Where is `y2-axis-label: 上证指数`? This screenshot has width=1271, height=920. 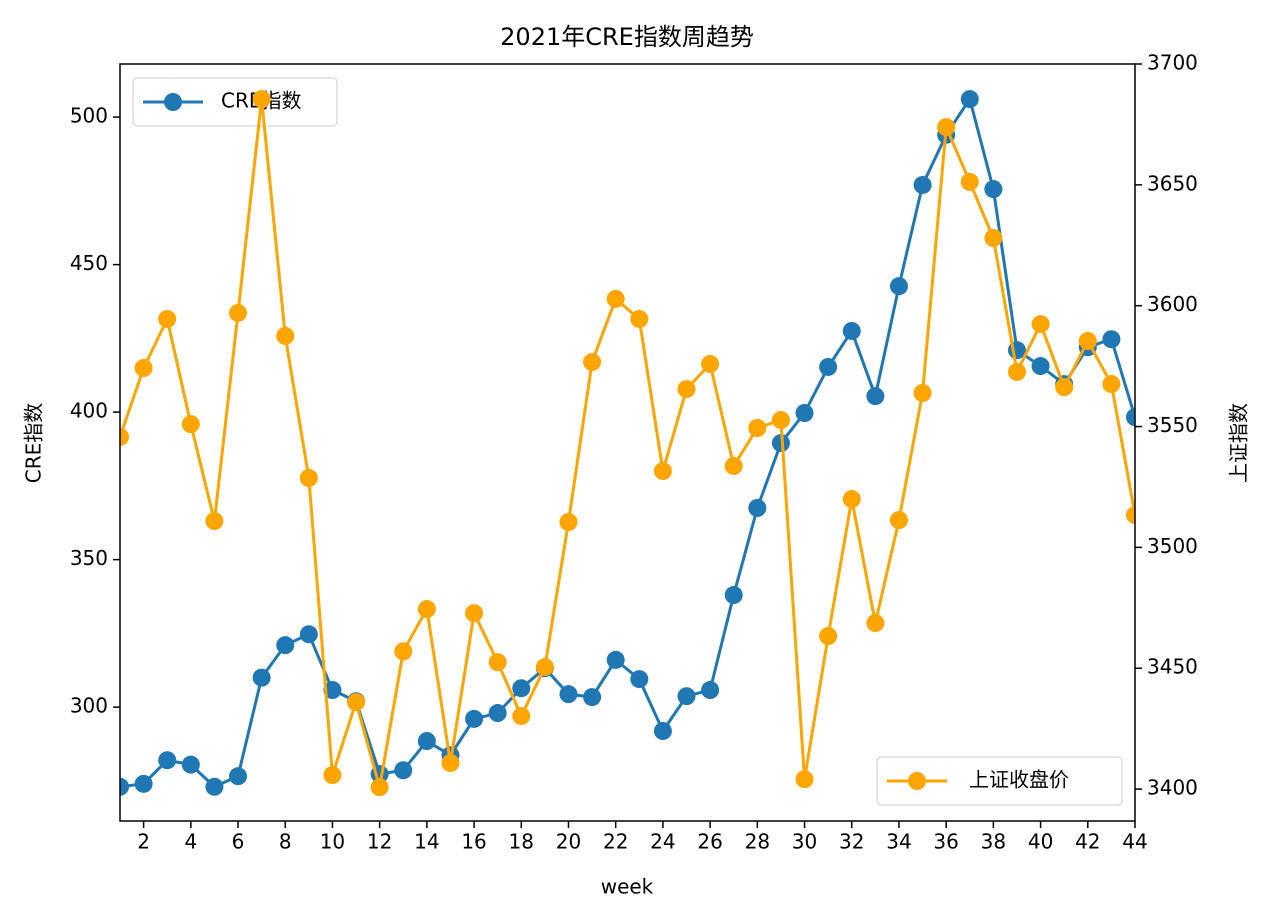 y2-axis-label: 上证指数 is located at coordinates (1239, 443).